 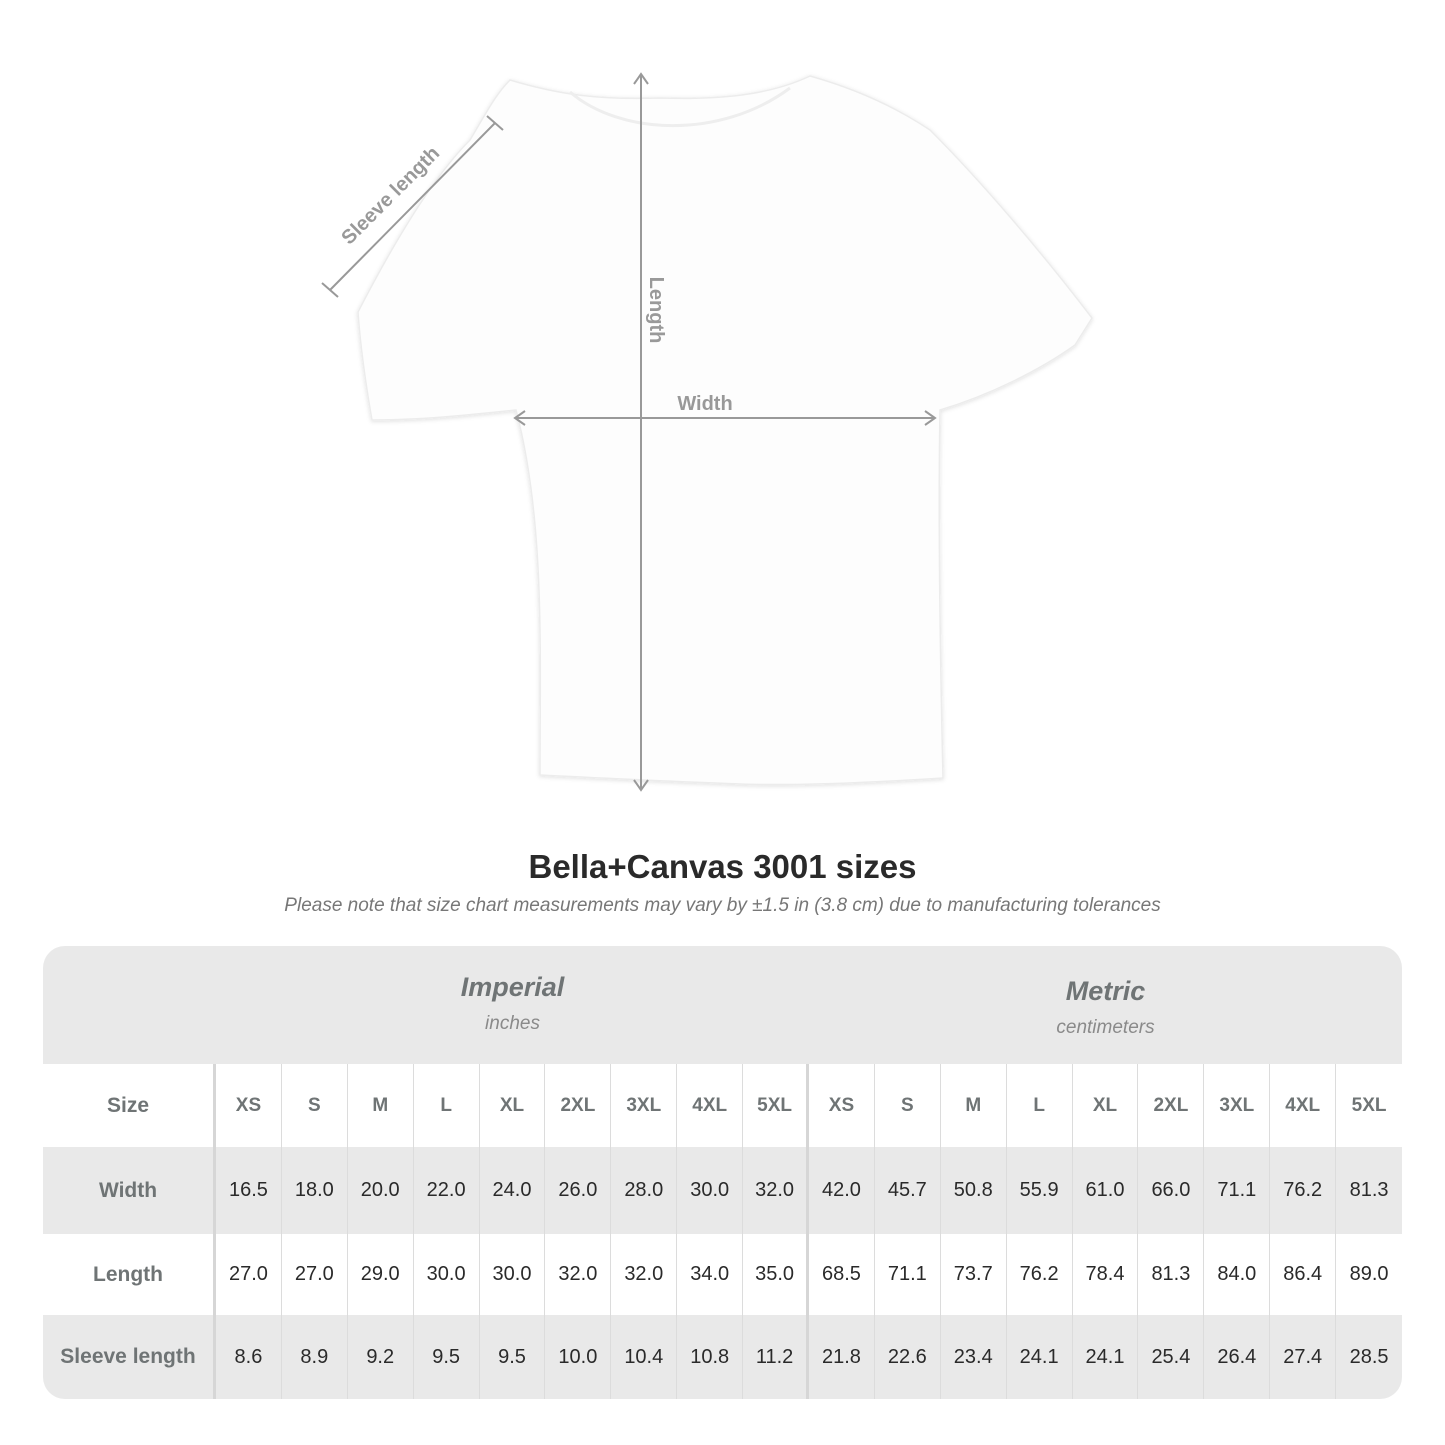 What do you see at coordinates (512, 1023) in the screenshot?
I see `imperial-unit: inches` at bounding box center [512, 1023].